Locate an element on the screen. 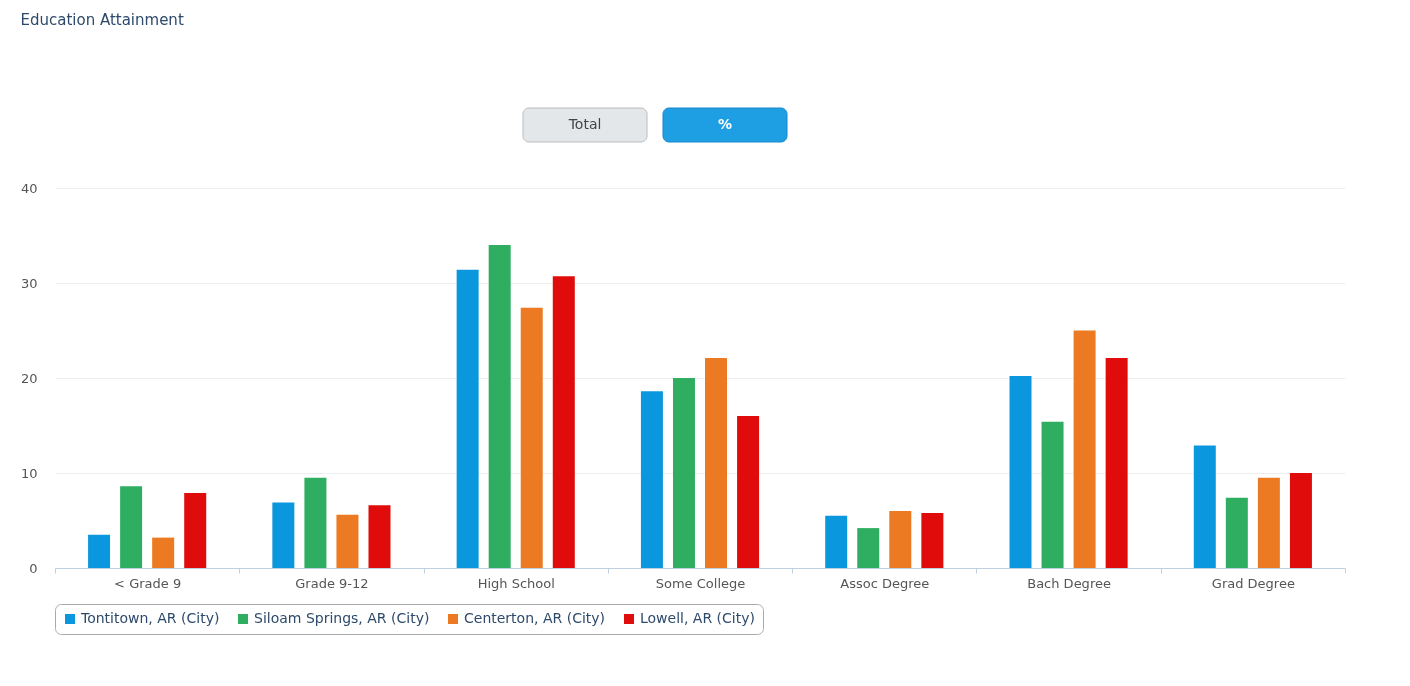  x-tick-label: Some College is located at coordinates (700, 583).